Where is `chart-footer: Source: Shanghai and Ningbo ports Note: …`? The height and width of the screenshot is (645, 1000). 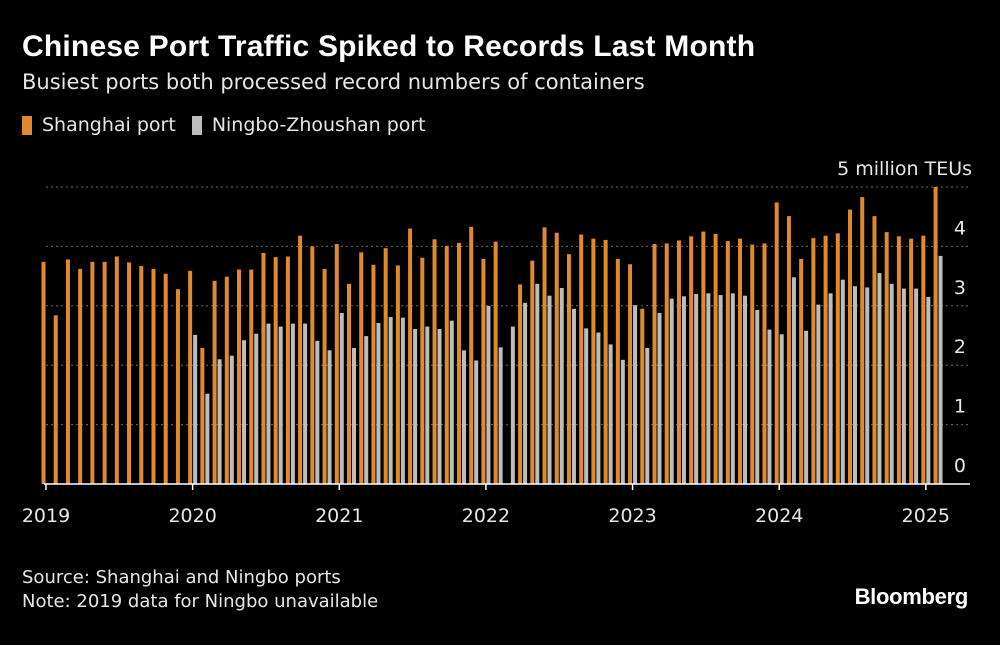
chart-footer: Source: Shanghai and Ningbo ports Note: … is located at coordinates (200, 590).